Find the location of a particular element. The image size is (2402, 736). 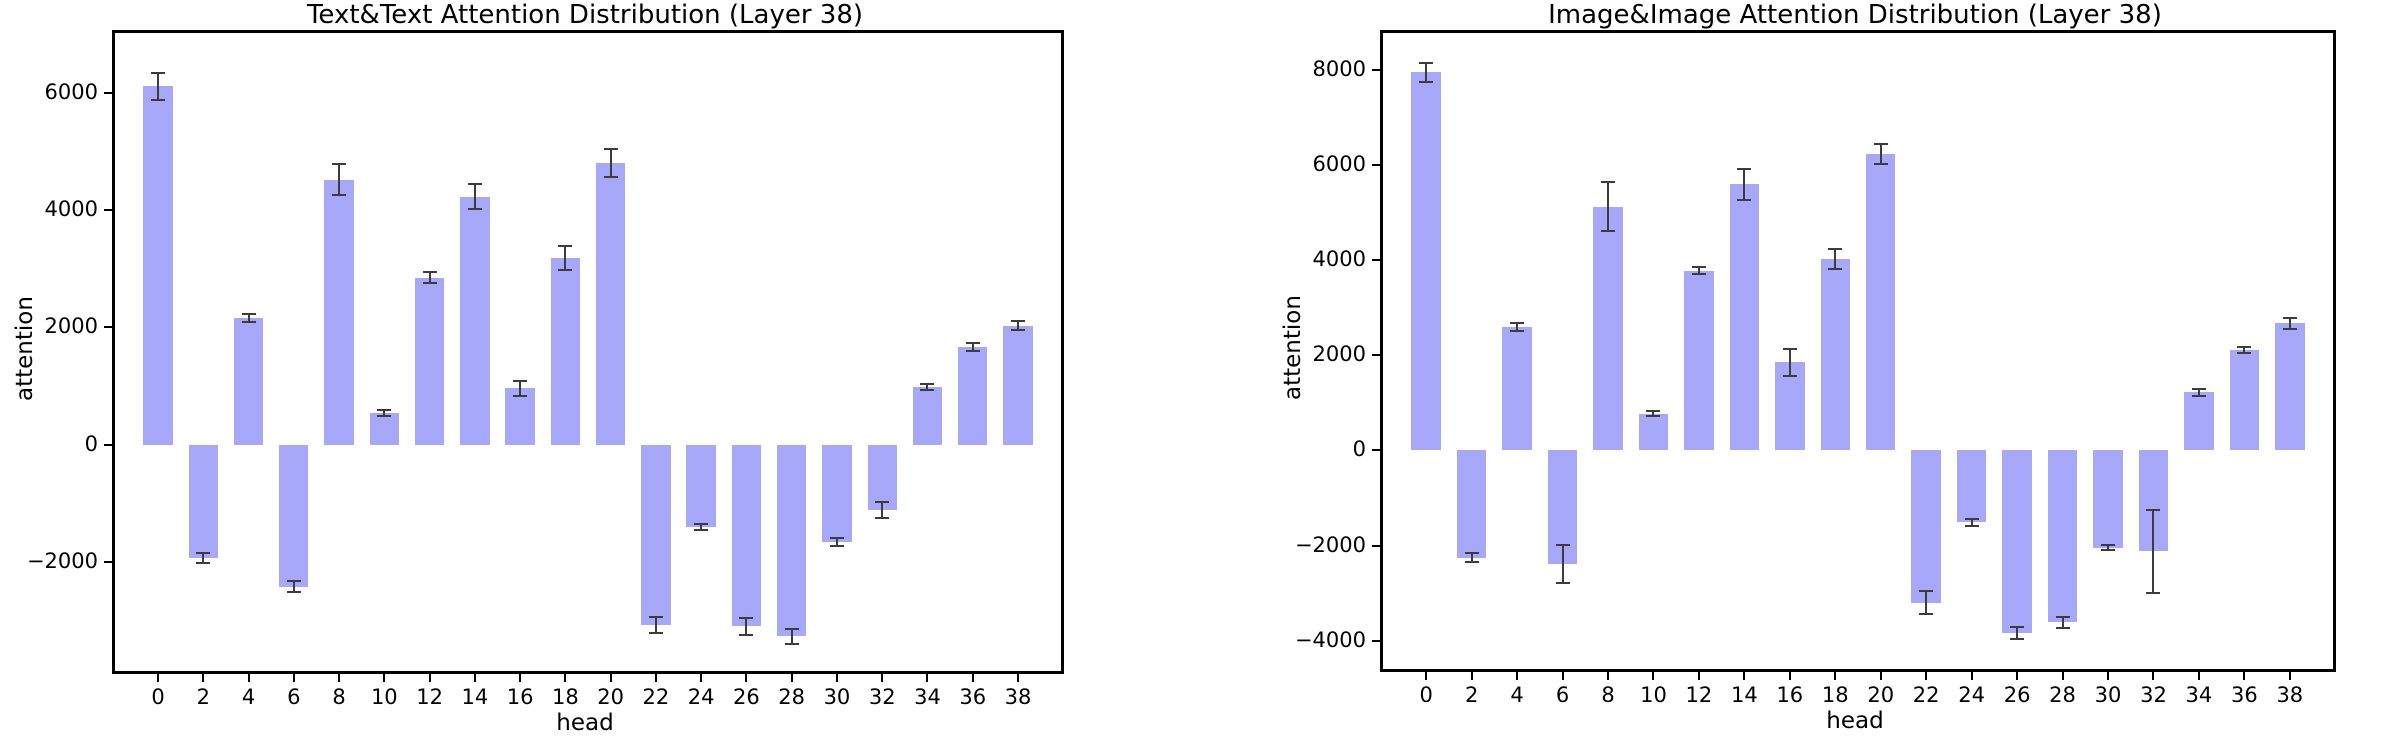

x-axis-label: head is located at coordinates (585, 723).